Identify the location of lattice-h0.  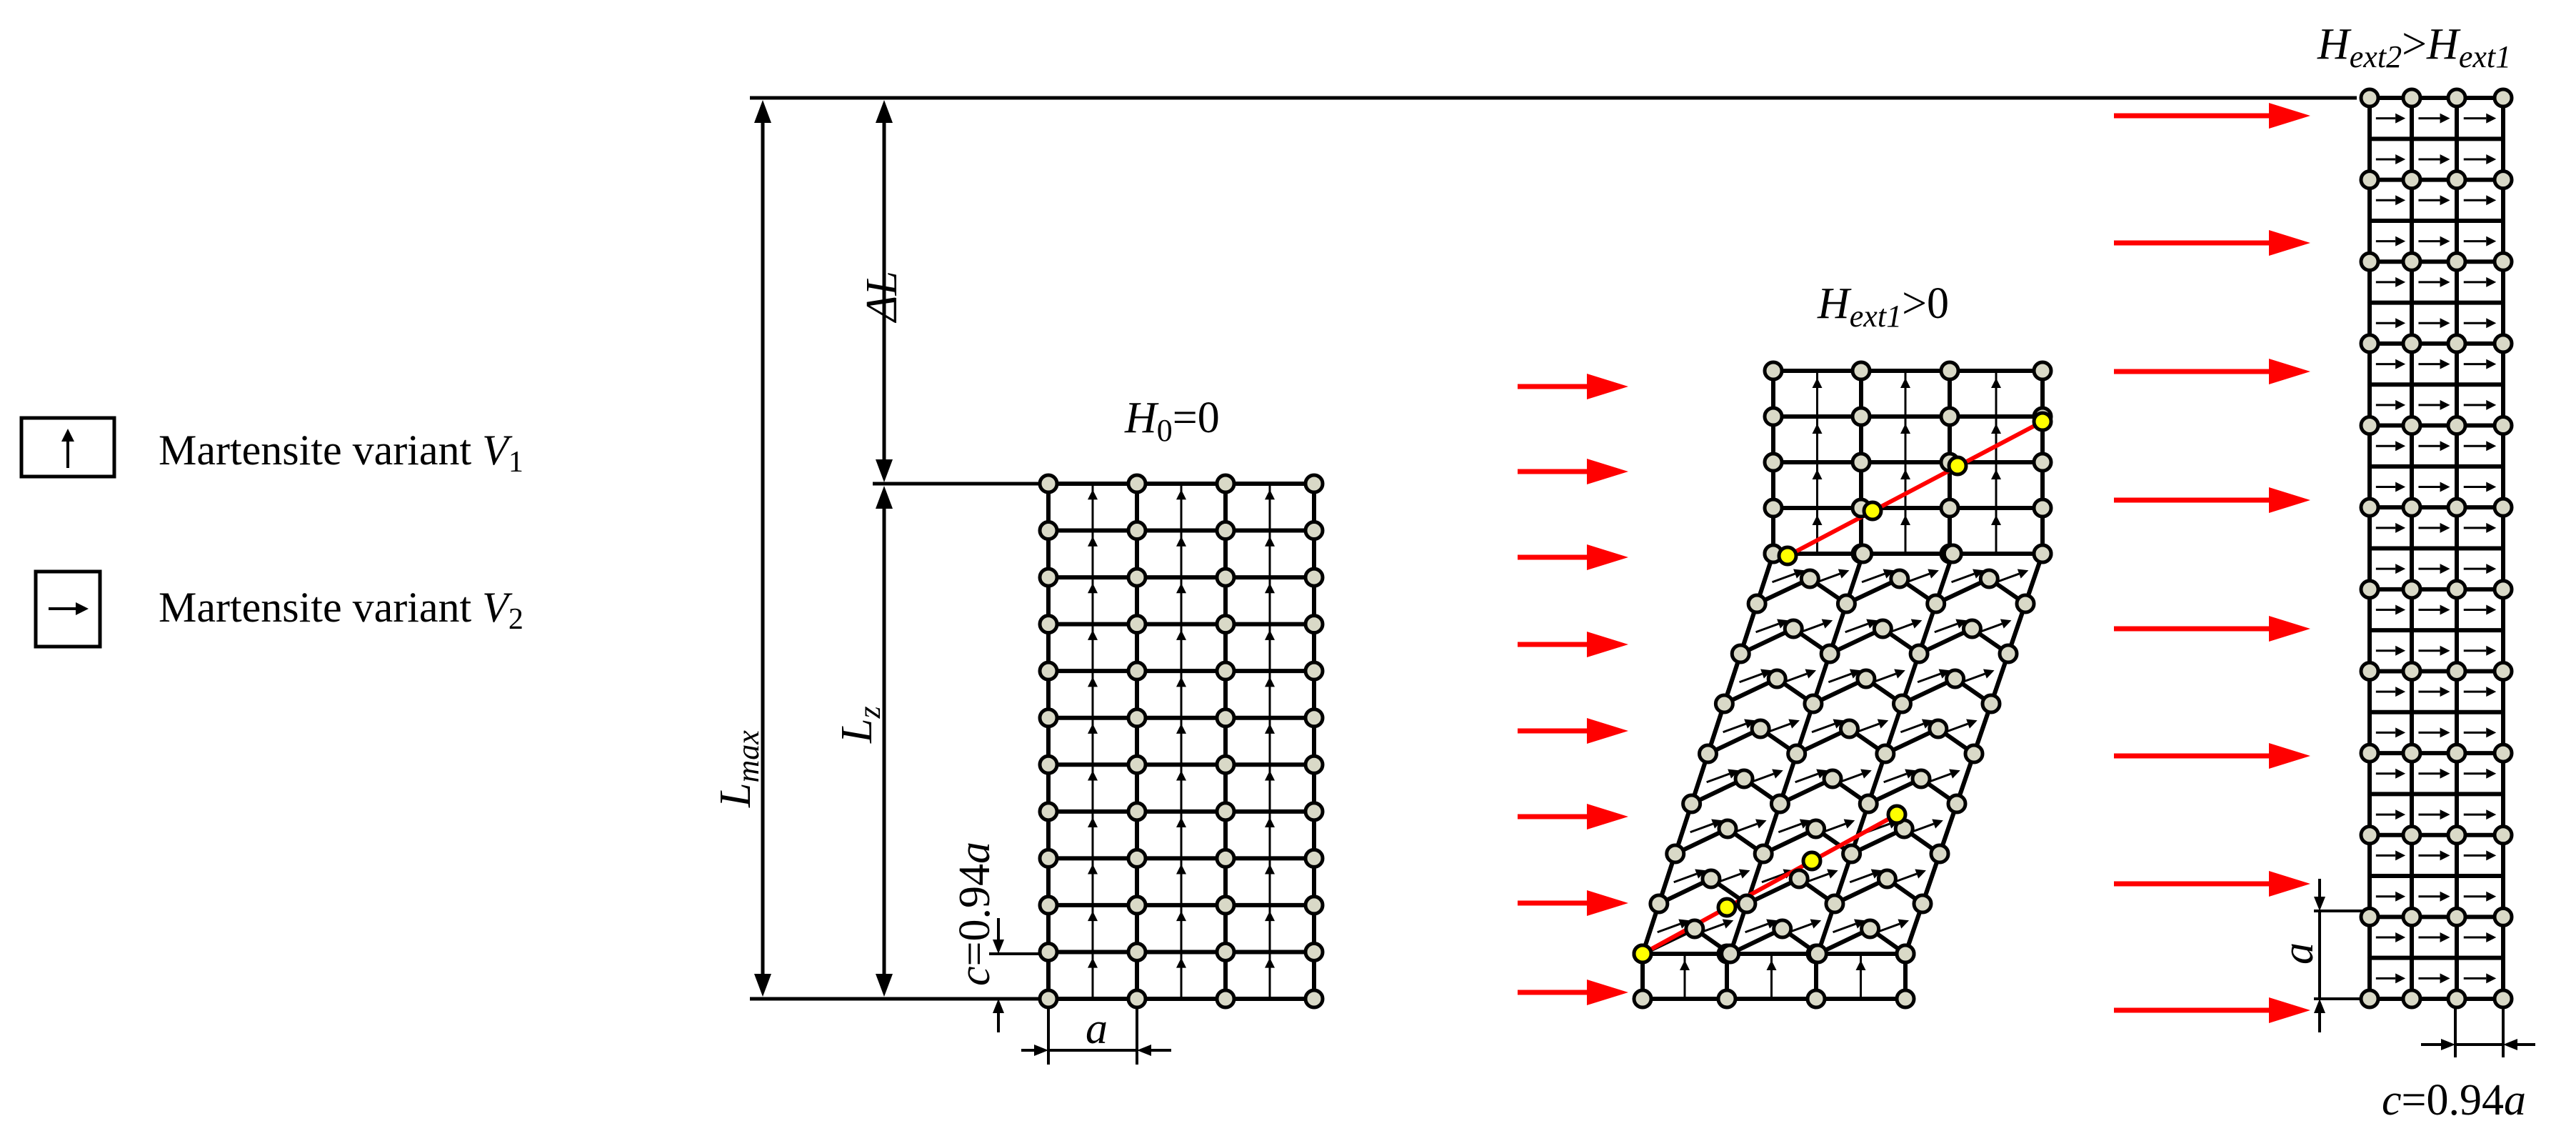
(1181, 741).